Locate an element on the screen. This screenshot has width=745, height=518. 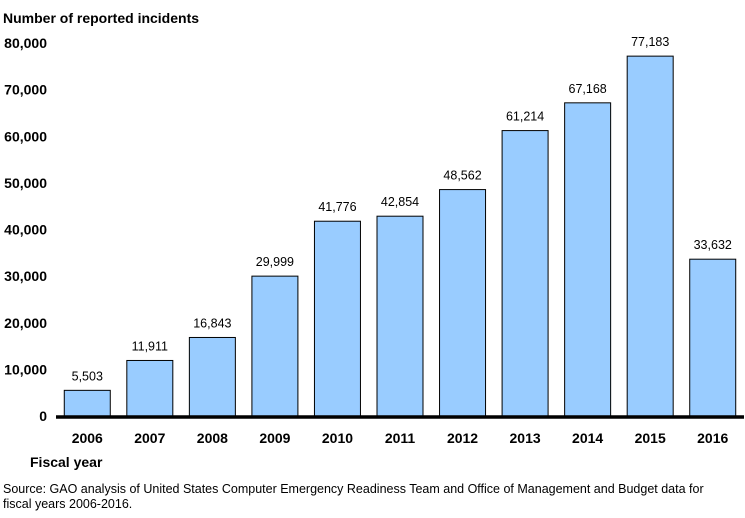
value-label-2015: 77,183 is located at coordinates (650, 42).